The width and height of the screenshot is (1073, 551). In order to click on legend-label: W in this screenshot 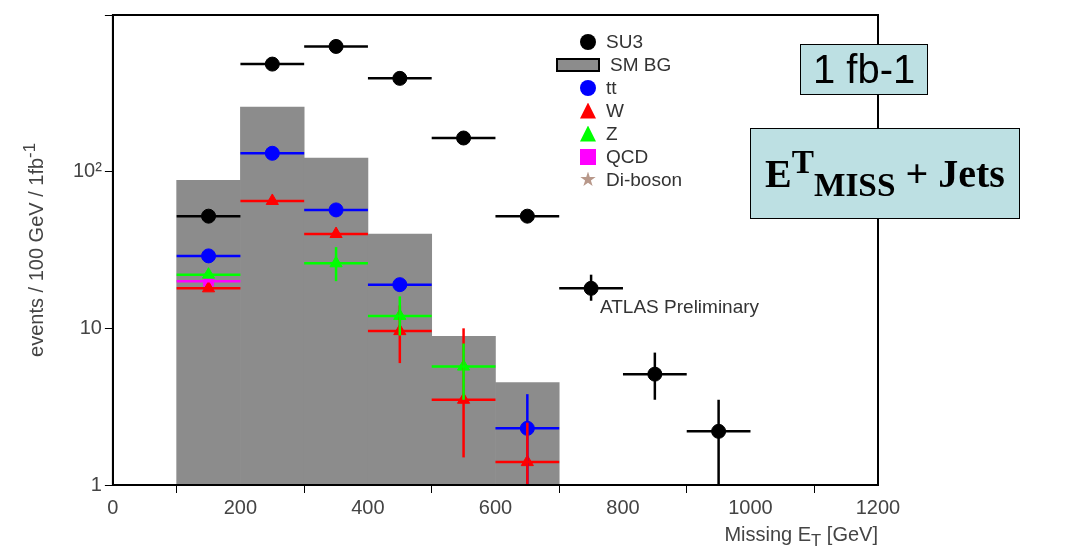, I will do `click(615, 110)`.